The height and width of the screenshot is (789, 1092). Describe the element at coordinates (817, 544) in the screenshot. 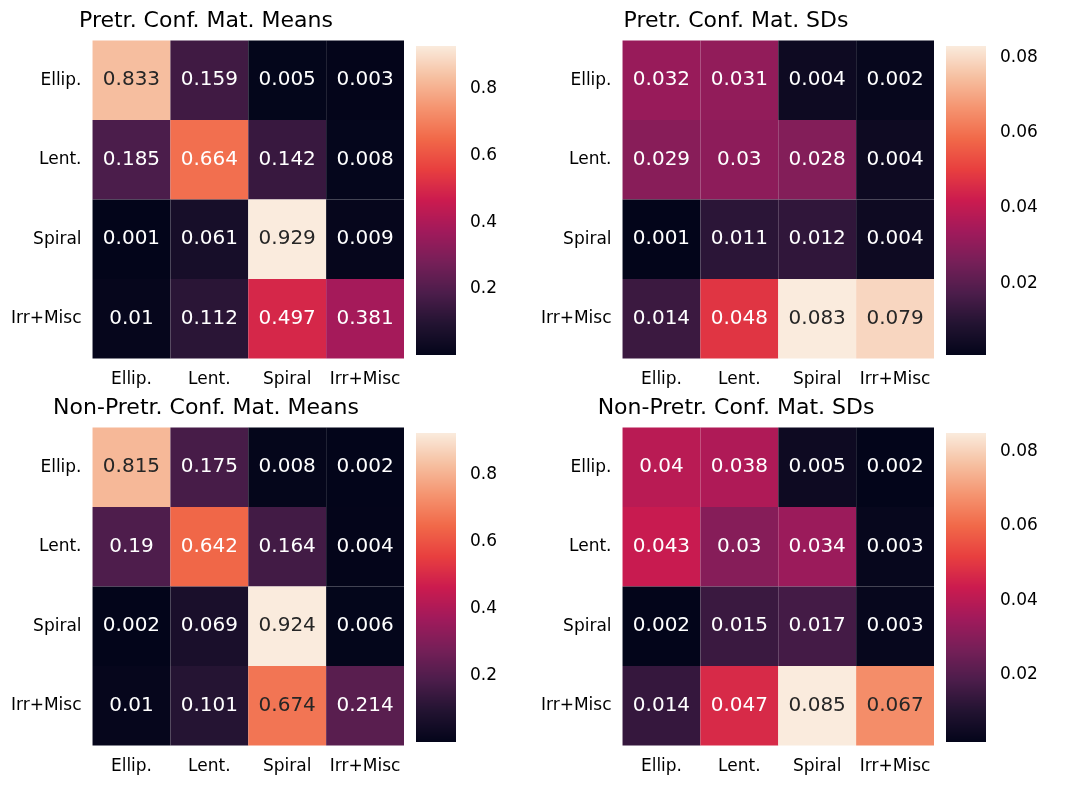

I see `data-label: 0.034` at that location.